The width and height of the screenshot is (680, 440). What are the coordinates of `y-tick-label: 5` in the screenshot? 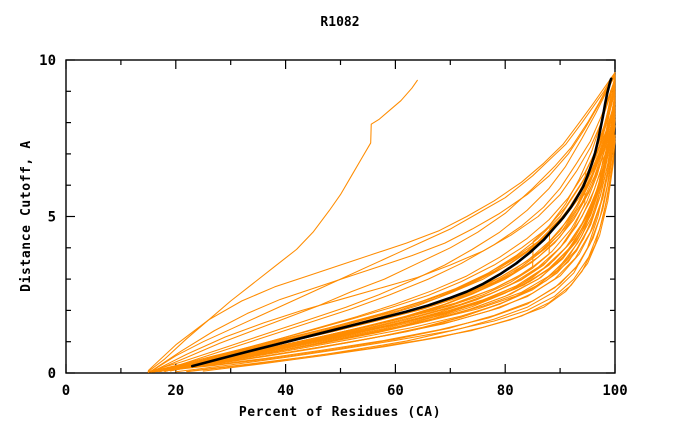 It's located at (52, 218).